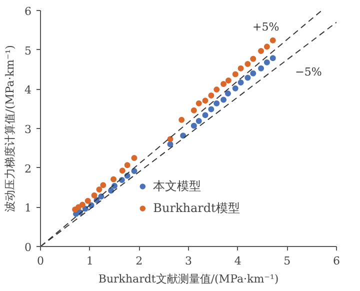 The width and height of the screenshot is (360, 291). I want to click on x-tick-label: 5, so click(287, 261).